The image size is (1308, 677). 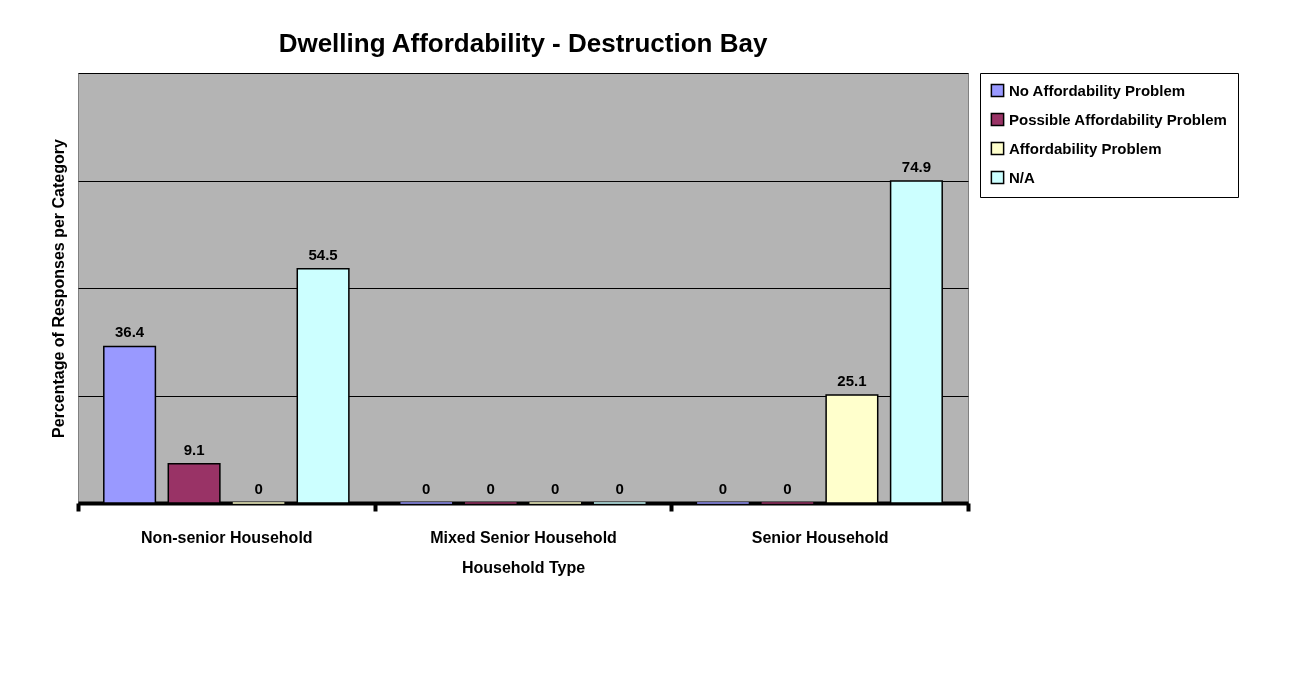 I want to click on legend-label: N/A, so click(x=1022, y=177).